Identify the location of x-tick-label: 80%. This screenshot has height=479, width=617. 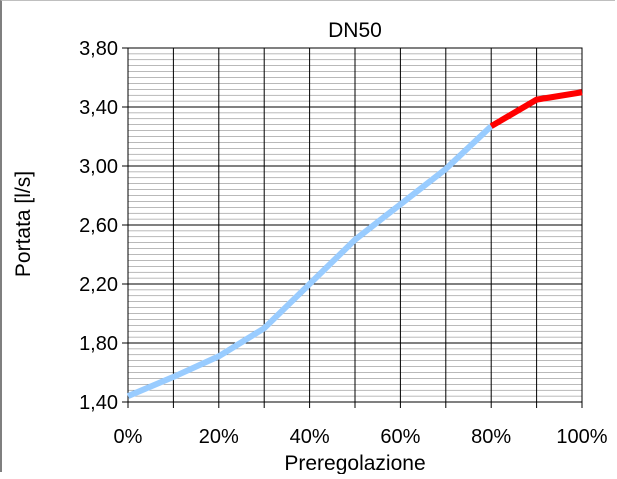
(491, 437).